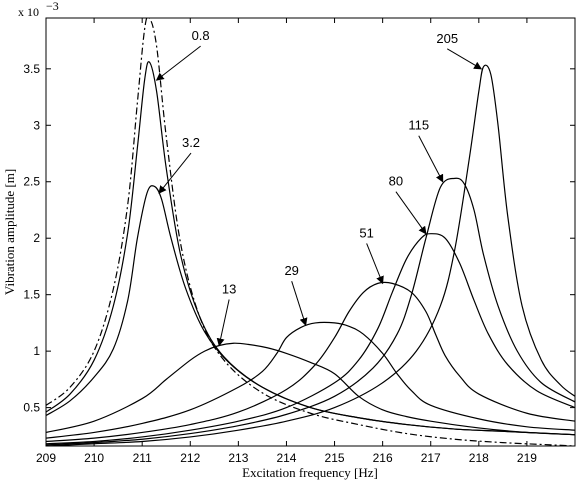 The width and height of the screenshot is (581, 484). I want to click on x-axis-title: Excitation frequency [Hz], so click(310, 472).